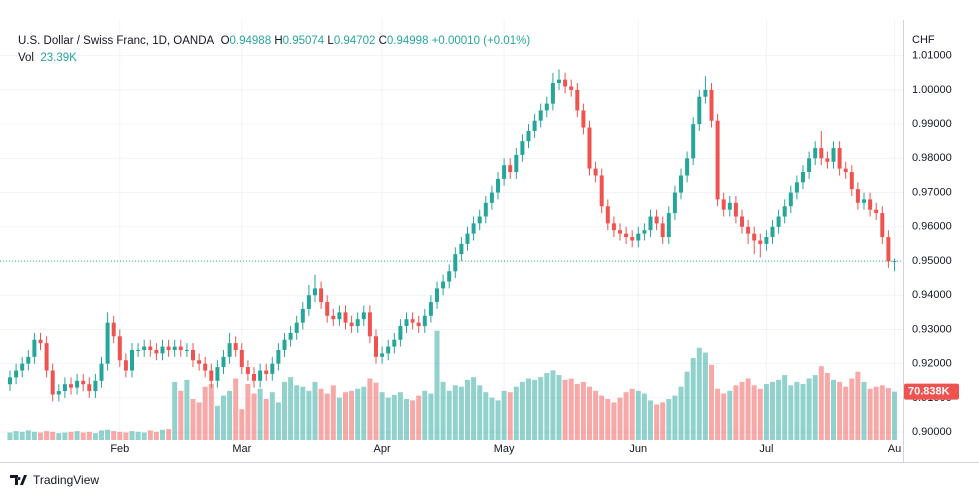  Describe the element at coordinates (766, 449) in the screenshot. I see `x-tick-label: Jul` at that location.